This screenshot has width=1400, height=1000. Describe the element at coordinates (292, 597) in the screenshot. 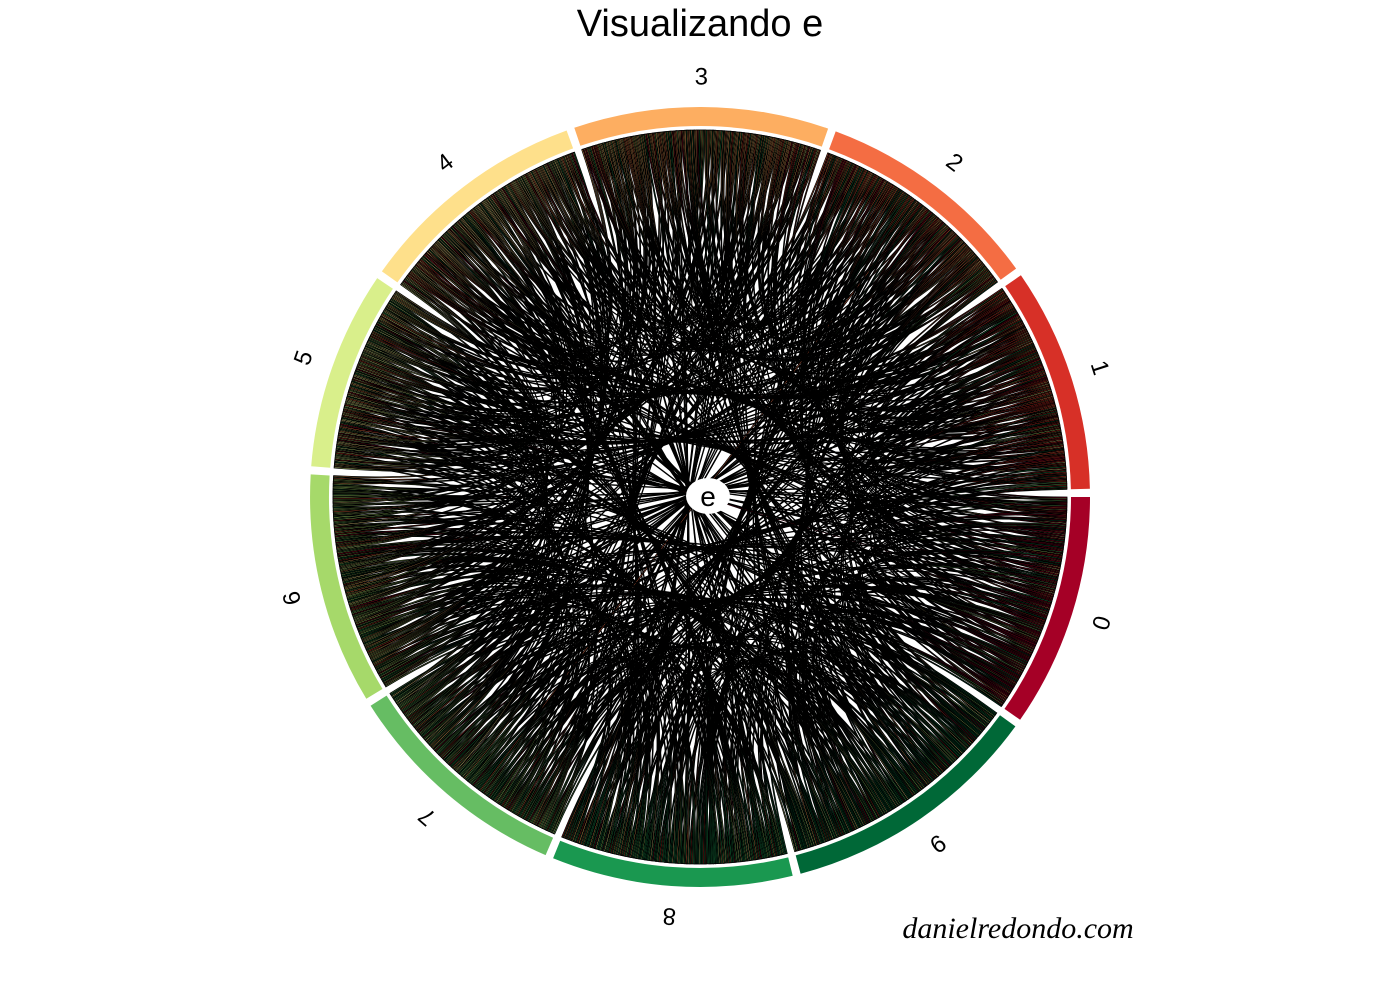

I see `sector-label-6: 6` at that location.